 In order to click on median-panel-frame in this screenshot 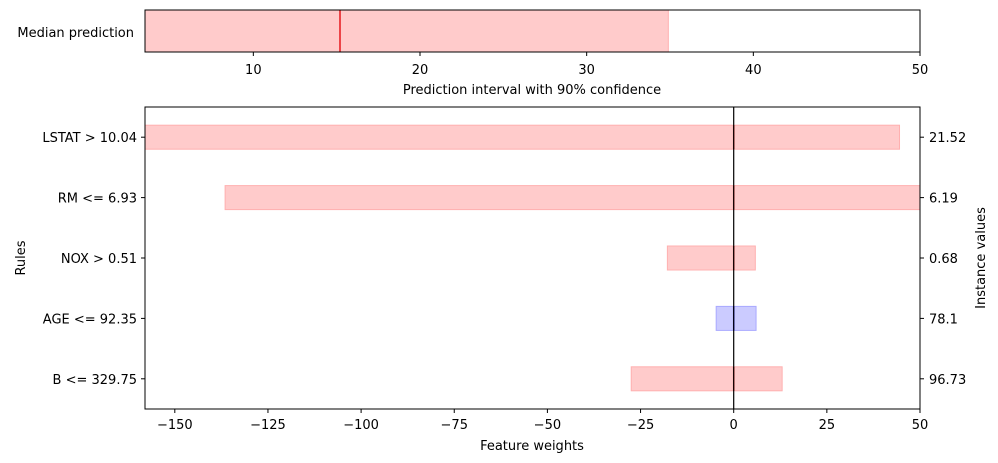, I will do `click(532, 31)`.